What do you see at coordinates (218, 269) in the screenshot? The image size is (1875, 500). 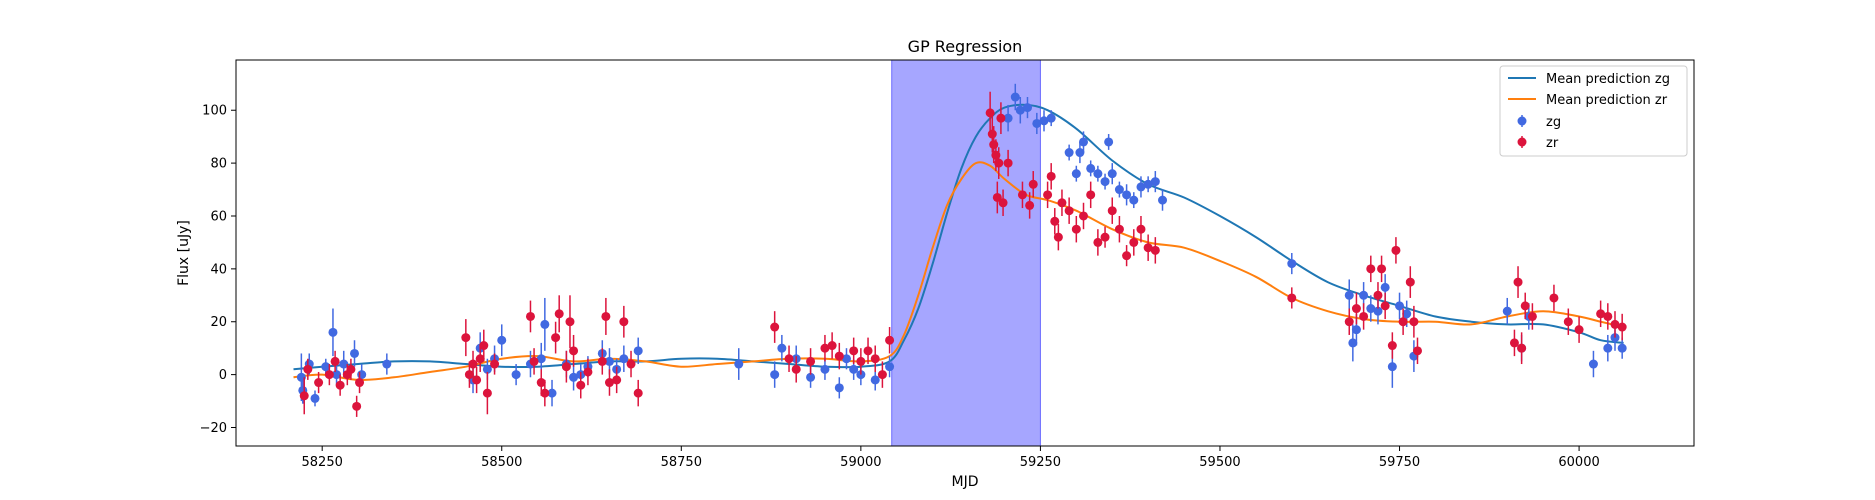 I see `y-tick-label: 40` at bounding box center [218, 269].